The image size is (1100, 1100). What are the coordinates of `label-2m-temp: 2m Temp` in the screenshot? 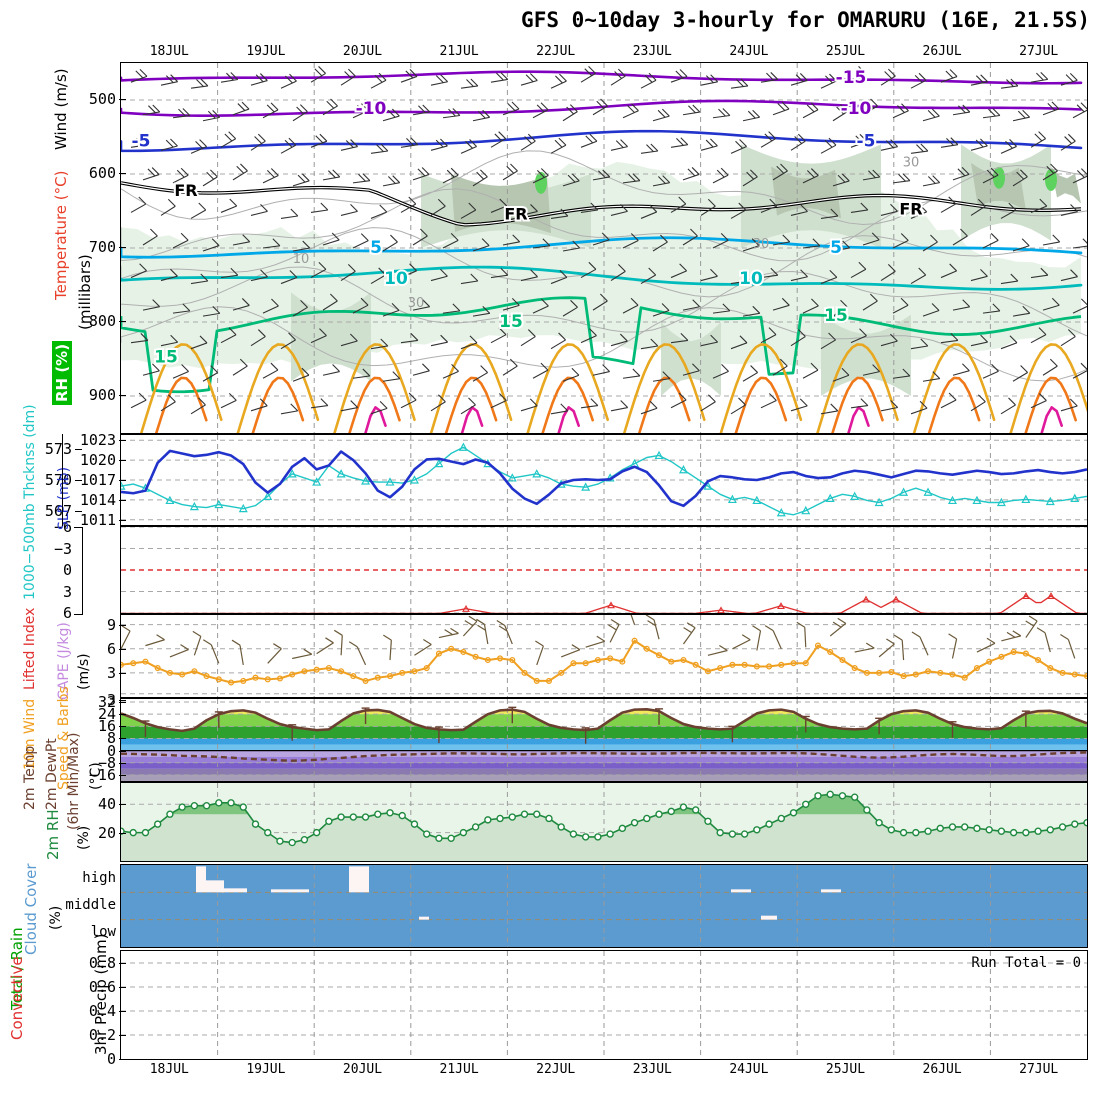 It's located at (30, 777).